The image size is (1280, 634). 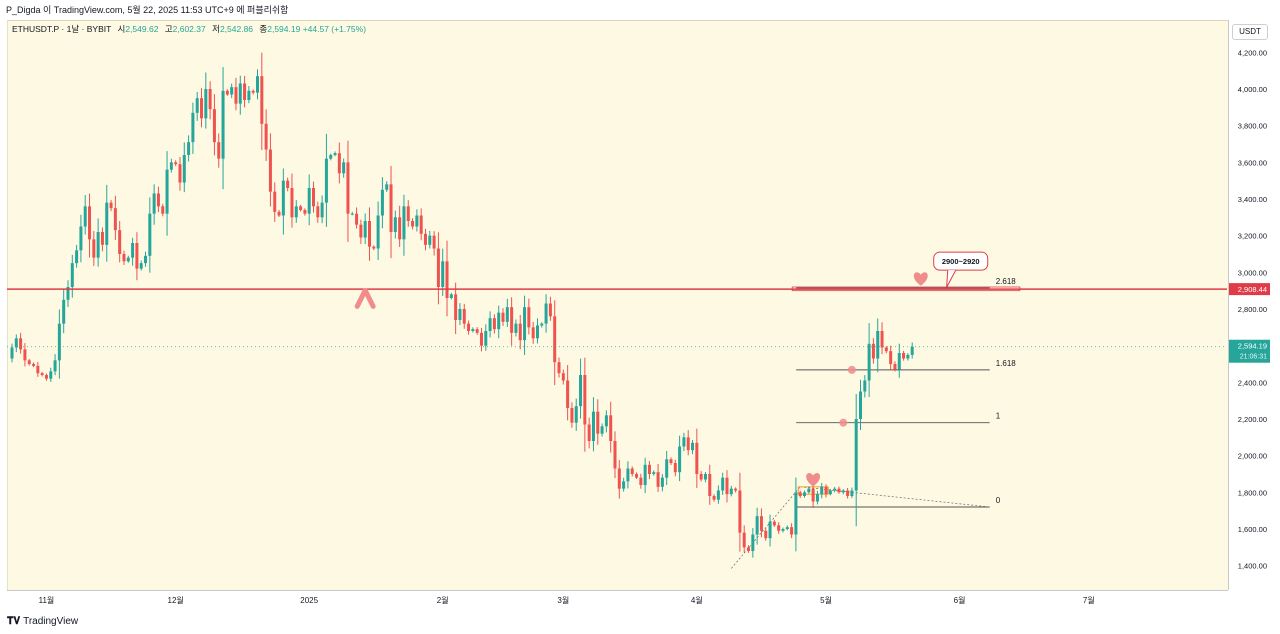 I want to click on open-value: 2,549.62, so click(x=142, y=29).